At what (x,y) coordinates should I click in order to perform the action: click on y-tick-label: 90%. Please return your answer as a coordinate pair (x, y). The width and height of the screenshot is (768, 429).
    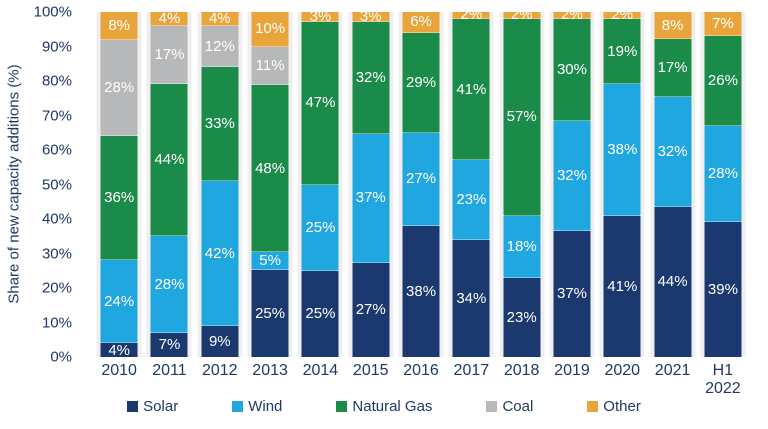
    Looking at the image, I should click on (56, 46).